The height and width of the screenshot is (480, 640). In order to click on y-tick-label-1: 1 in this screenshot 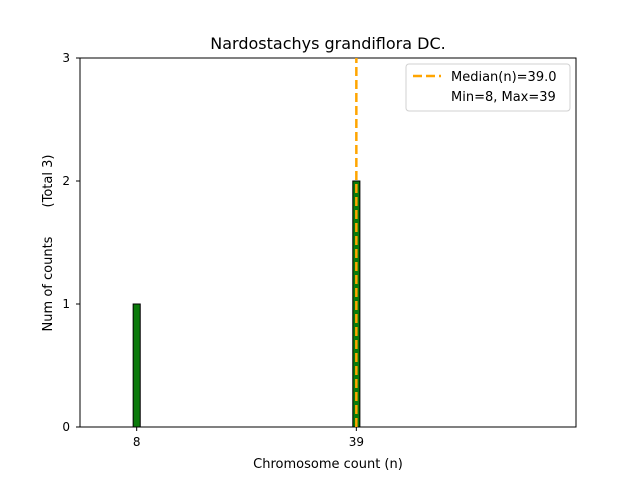, I will do `click(66, 304)`.